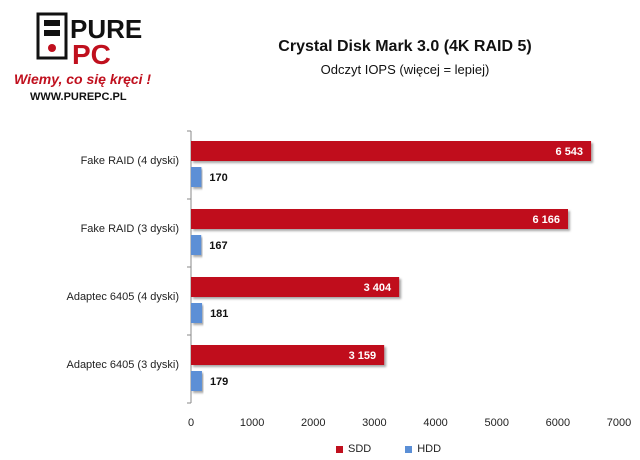 The image size is (640, 460). I want to click on bar-hdd-value-label: 179, so click(219, 382).